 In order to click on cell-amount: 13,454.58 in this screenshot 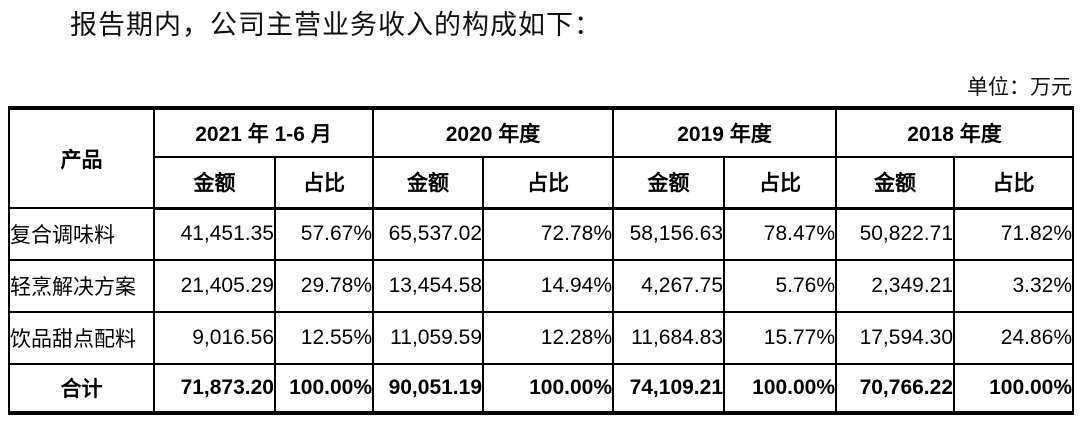, I will do `click(428, 286)`.